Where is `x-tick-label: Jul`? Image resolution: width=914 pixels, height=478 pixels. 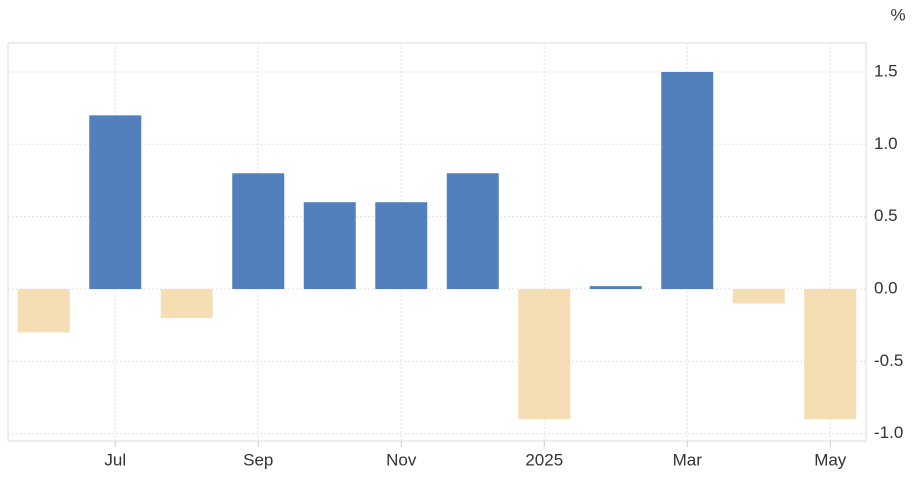 x-tick-label: Jul is located at coordinates (115, 459).